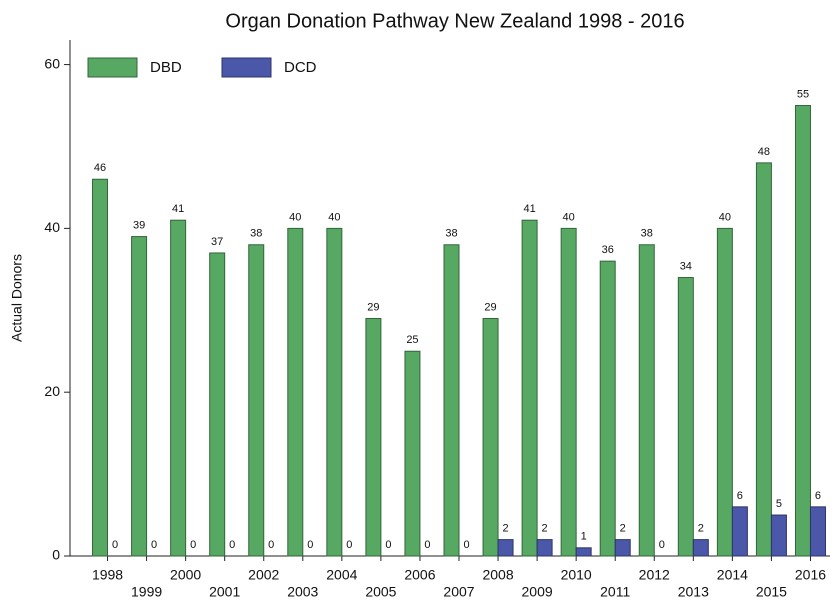  I want to click on x-tick-label: 2007, so click(458, 592).